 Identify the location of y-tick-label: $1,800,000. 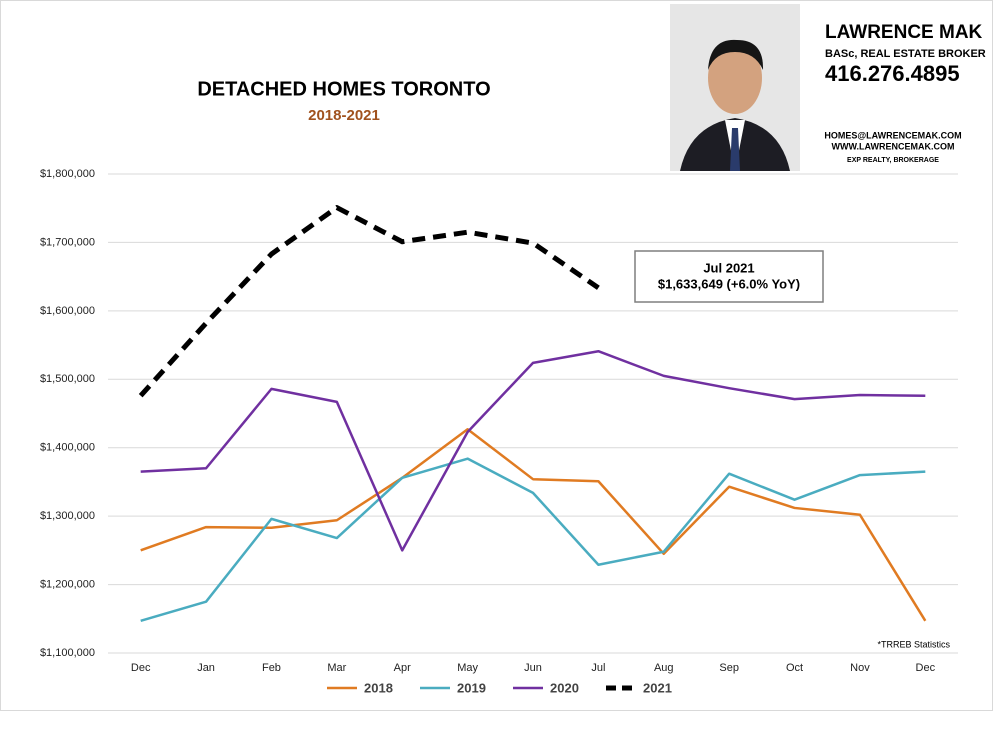
(67, 174).